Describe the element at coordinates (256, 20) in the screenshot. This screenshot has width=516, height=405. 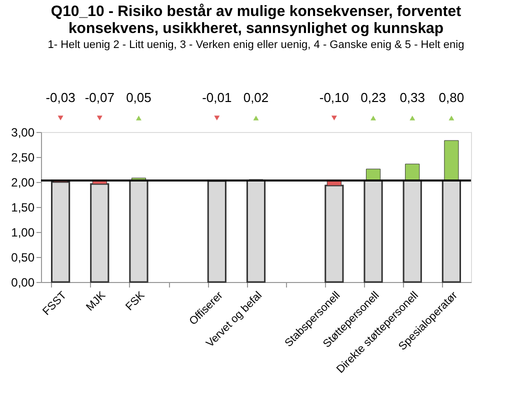
I see `chart-title: Q10_10 - Risiko består av mulige konsekvenser, forventet konsekvens, usikkheret, sannsynlighet og kunnskap` at that location.